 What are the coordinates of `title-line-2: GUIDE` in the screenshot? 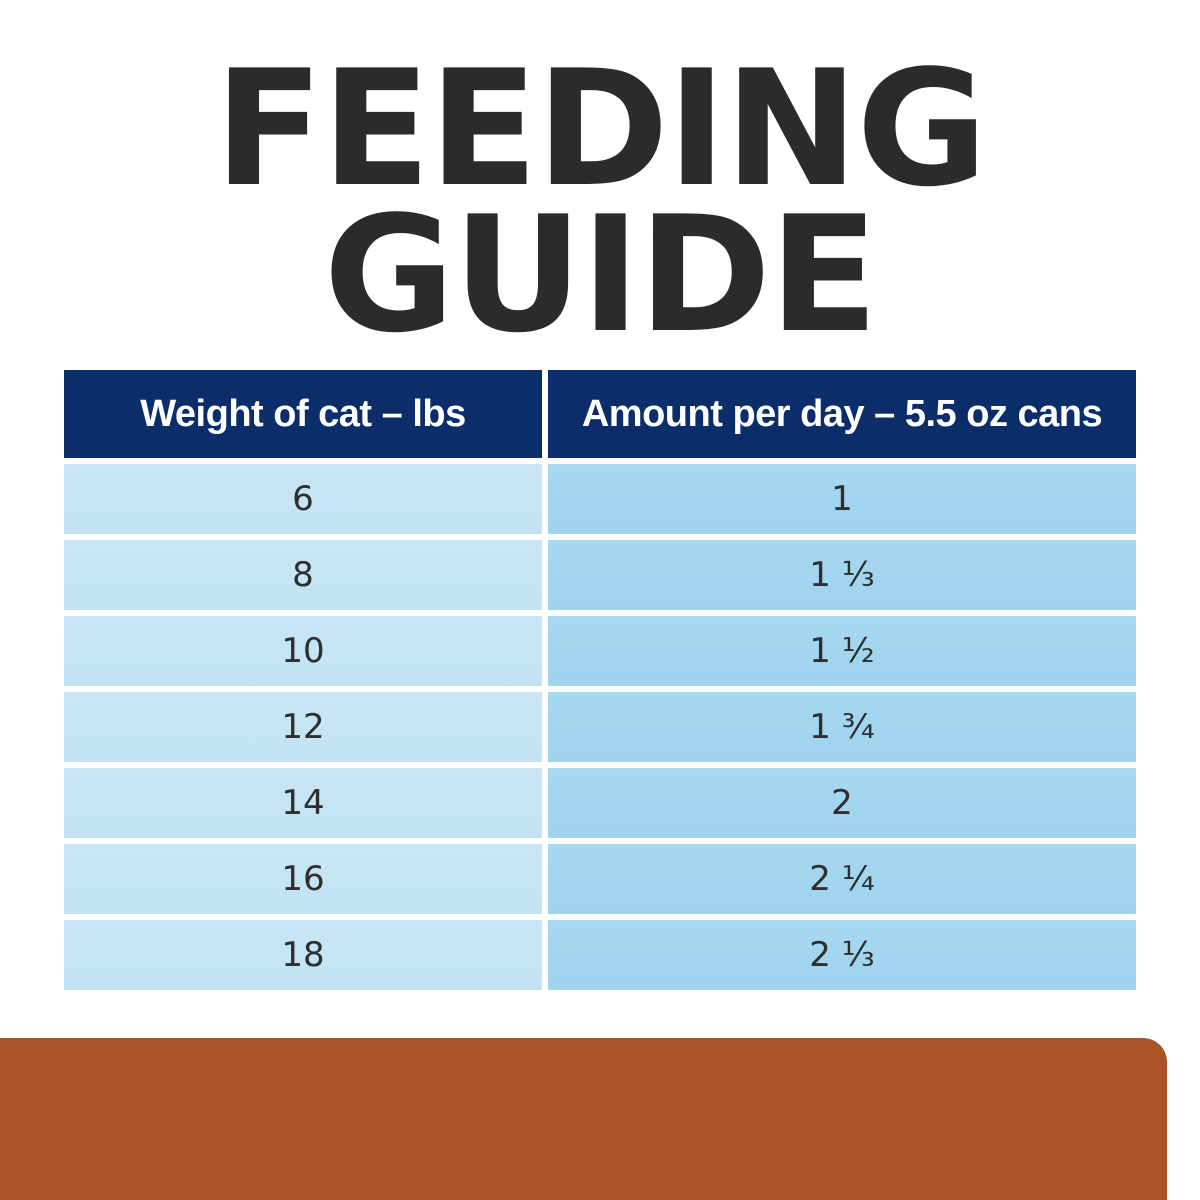 It's located at (601, 274).